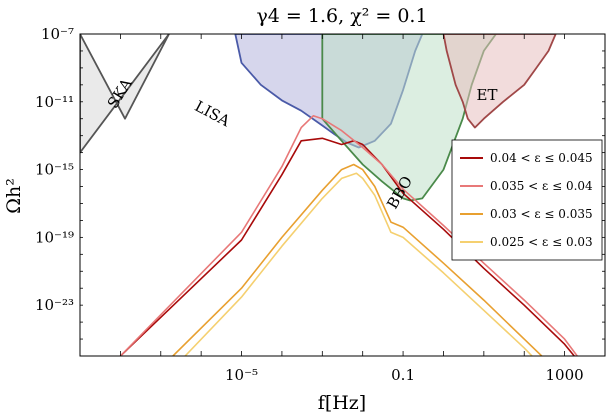 The height and width of the screenshot is (416, 607). I want to click on x-tick-label: 1000, so click(565, 375).